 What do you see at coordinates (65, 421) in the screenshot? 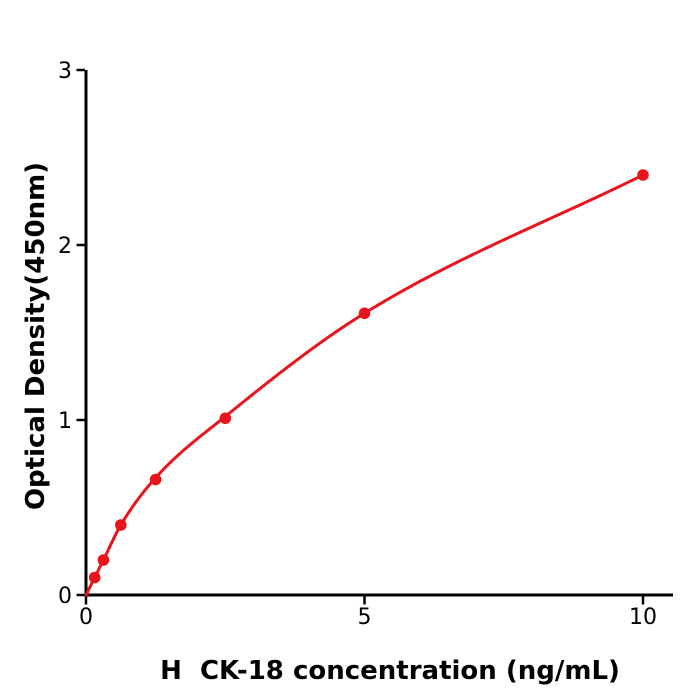
I see `y-tick-label: 1` at bounding box center [65, 421].